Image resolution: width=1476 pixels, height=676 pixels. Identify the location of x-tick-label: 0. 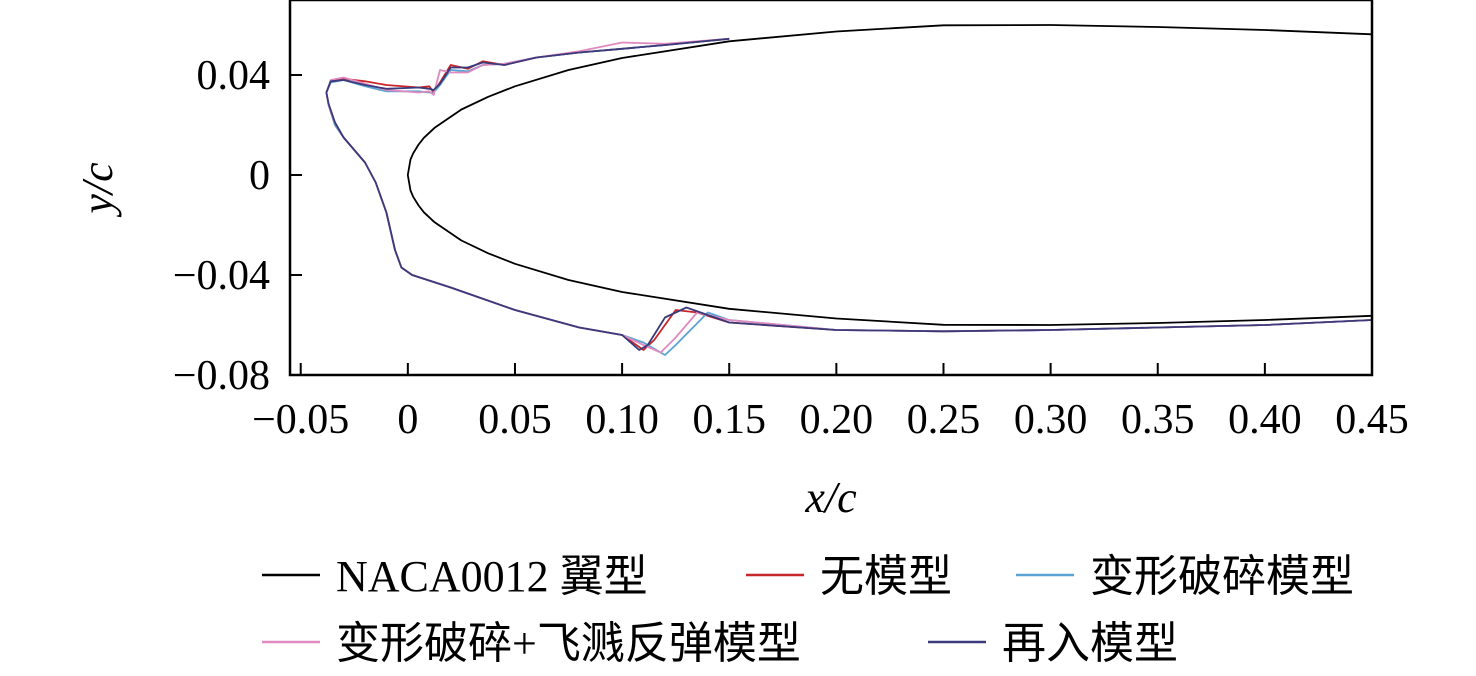
(407, 420).